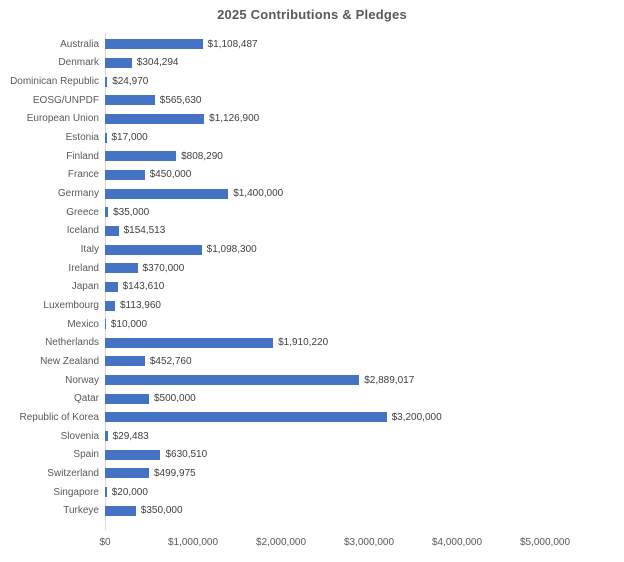 The width and height of the screenshot is (624, 562). What do you see at coordinates (258, 194) in the screenshot?
I see `value-label: $1,400,000` at bounding box center [258, 194].